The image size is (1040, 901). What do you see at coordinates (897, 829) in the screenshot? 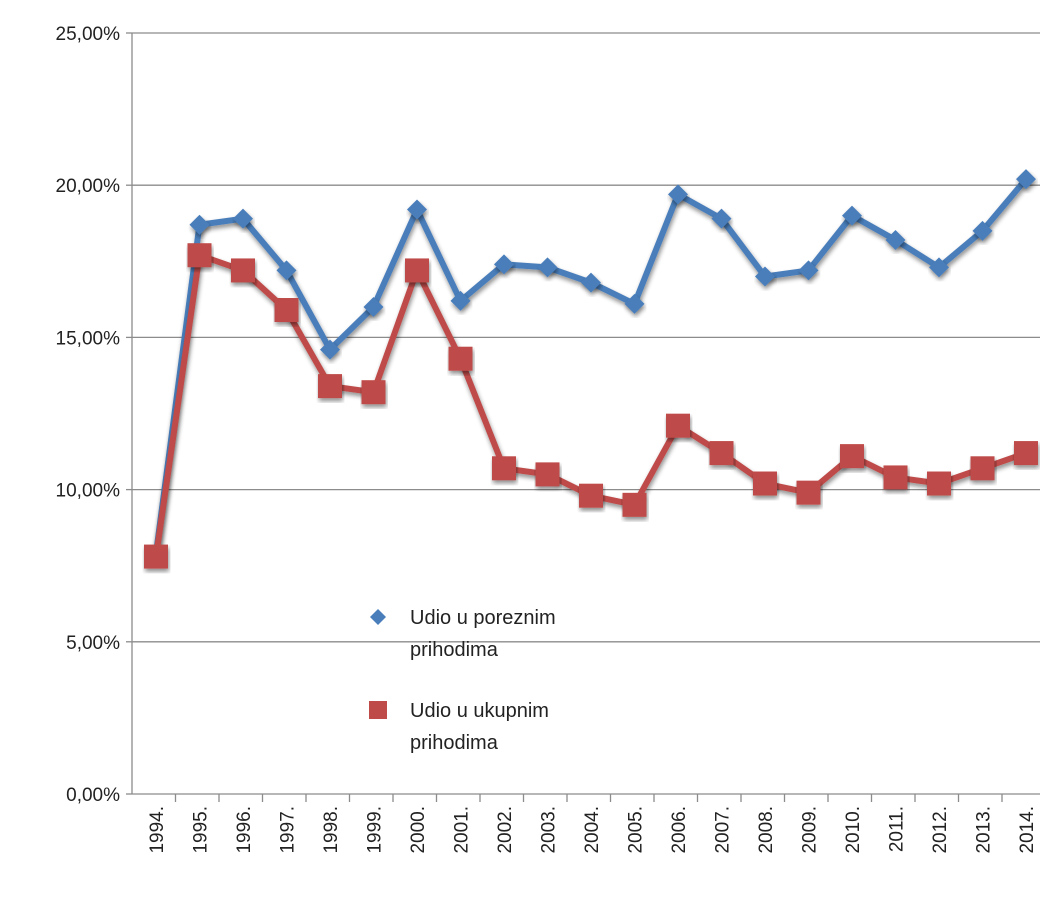
I see `x-tick-label: 2011.` at bounding box center [897, 829].